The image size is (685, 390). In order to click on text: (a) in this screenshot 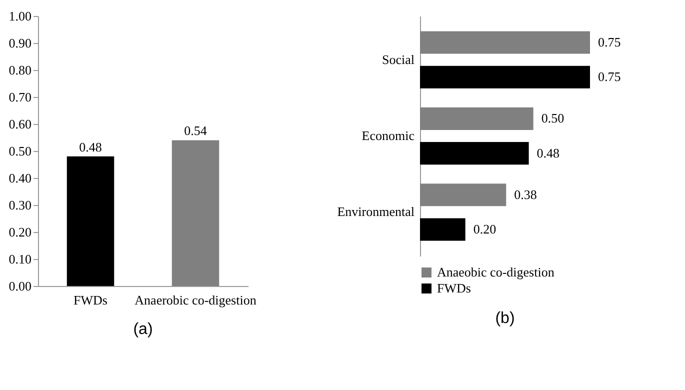, I will do `click(143, 329)`.